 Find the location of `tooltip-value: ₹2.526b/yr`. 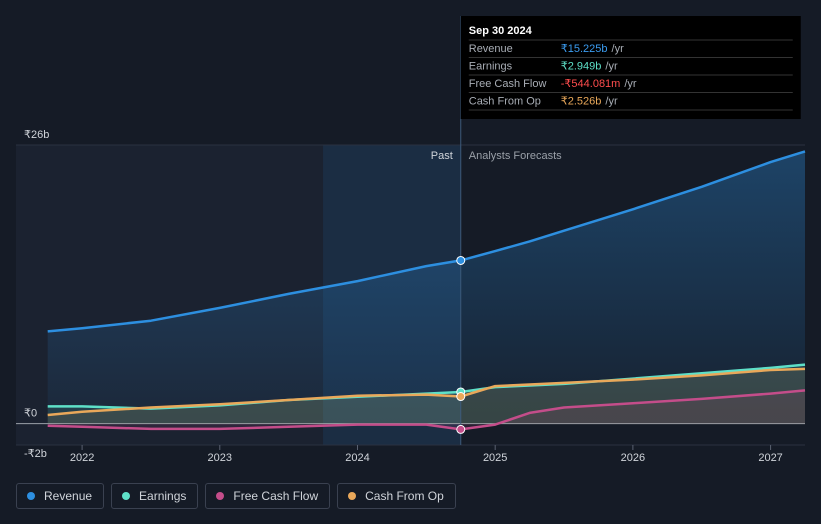

tooltip-value: ₹2.526b/yr is located at coordinates (589, 101).